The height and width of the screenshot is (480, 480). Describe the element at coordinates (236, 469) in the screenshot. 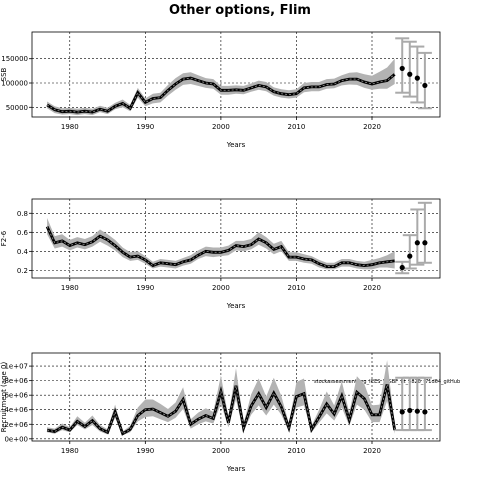

I see `panel-recruitment-xlabel: Years` at that location.